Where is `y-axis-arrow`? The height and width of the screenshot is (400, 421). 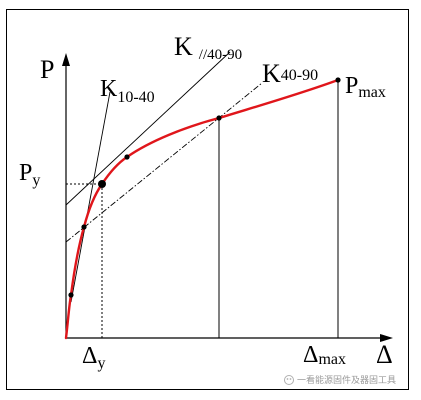
y-axis-arrow is located at coordinates (66, 59).